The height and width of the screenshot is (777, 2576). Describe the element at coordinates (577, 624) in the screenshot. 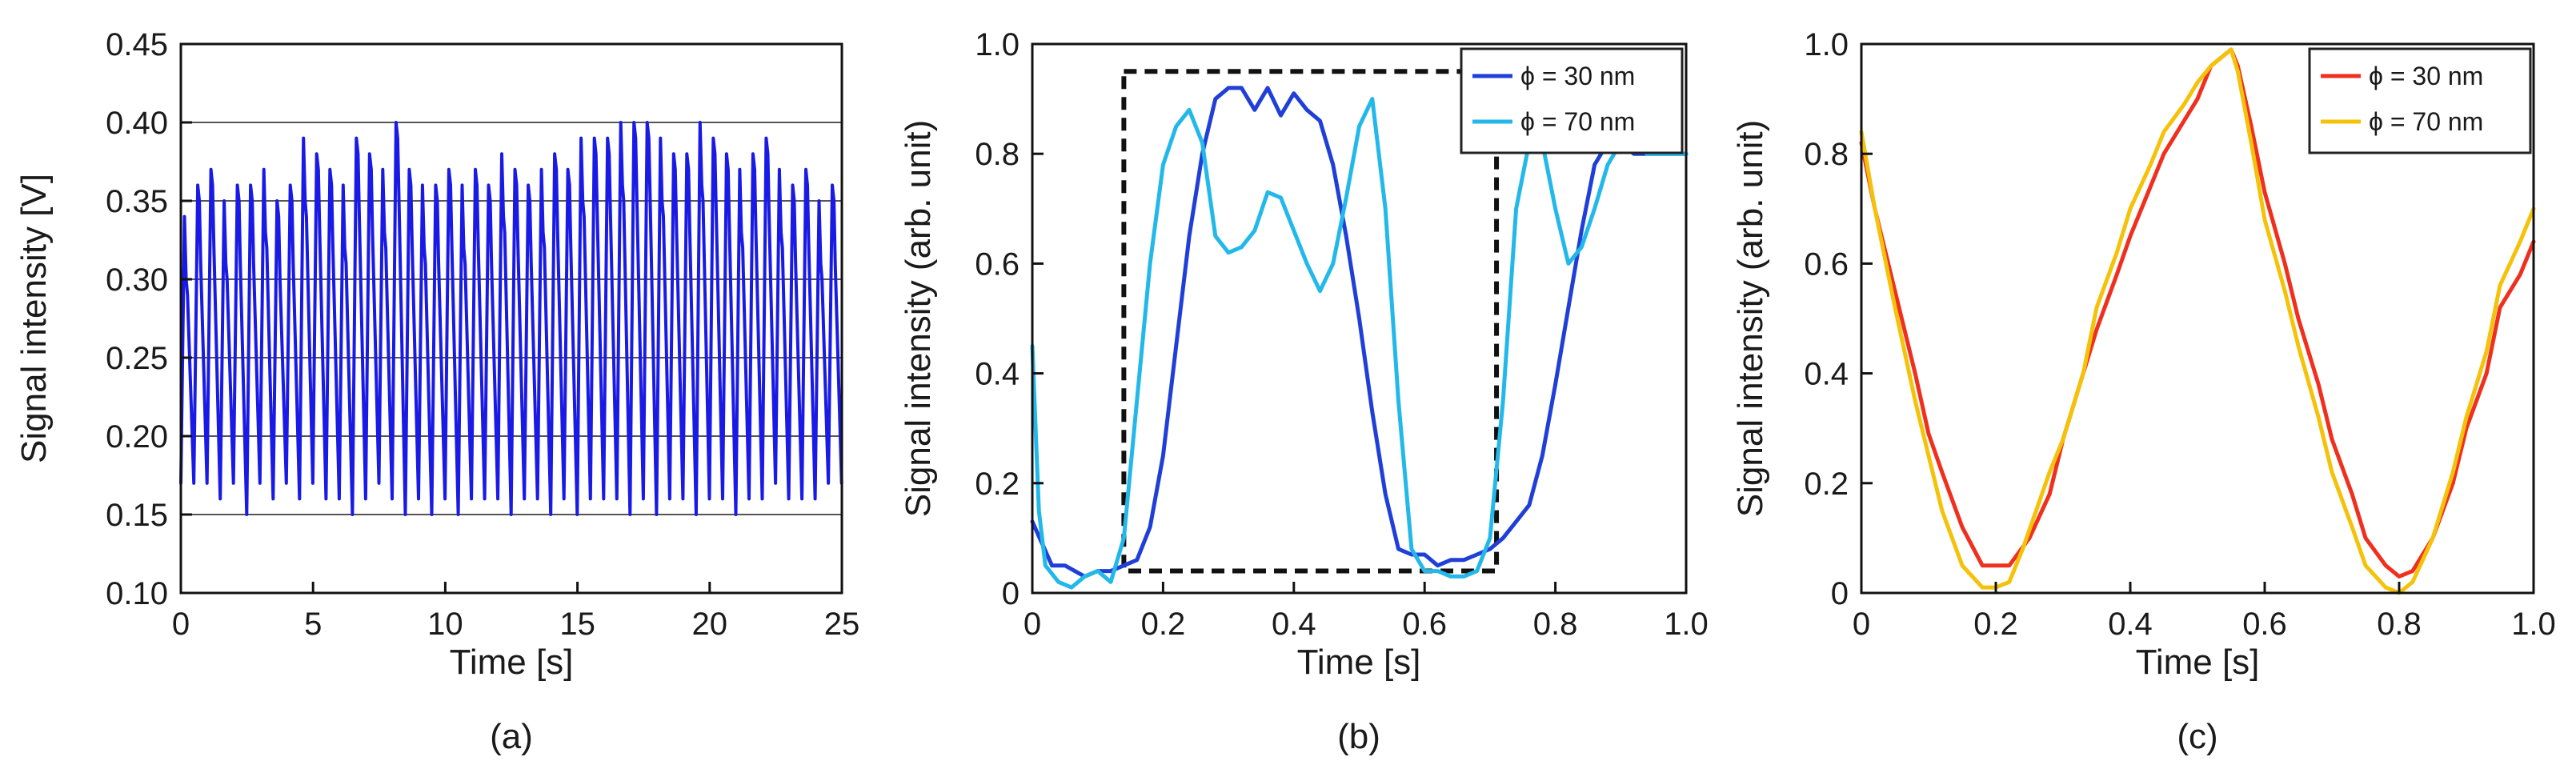

I see `panel-a-x-tick-label: 15` at that location.